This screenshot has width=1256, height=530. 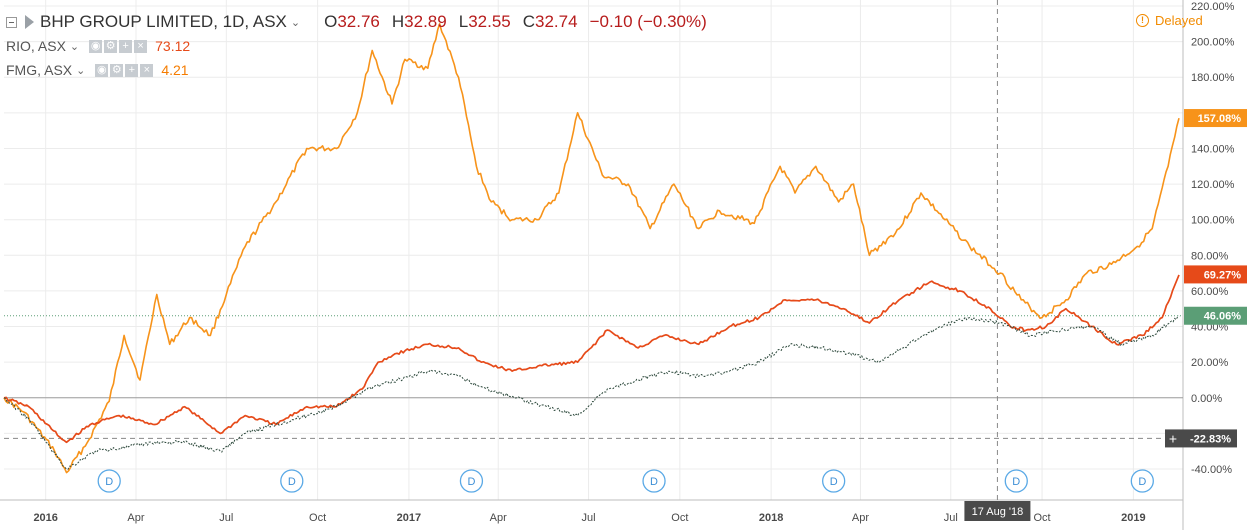 I want to click on x-tick-label: 2018, so click(x=771, y=518).